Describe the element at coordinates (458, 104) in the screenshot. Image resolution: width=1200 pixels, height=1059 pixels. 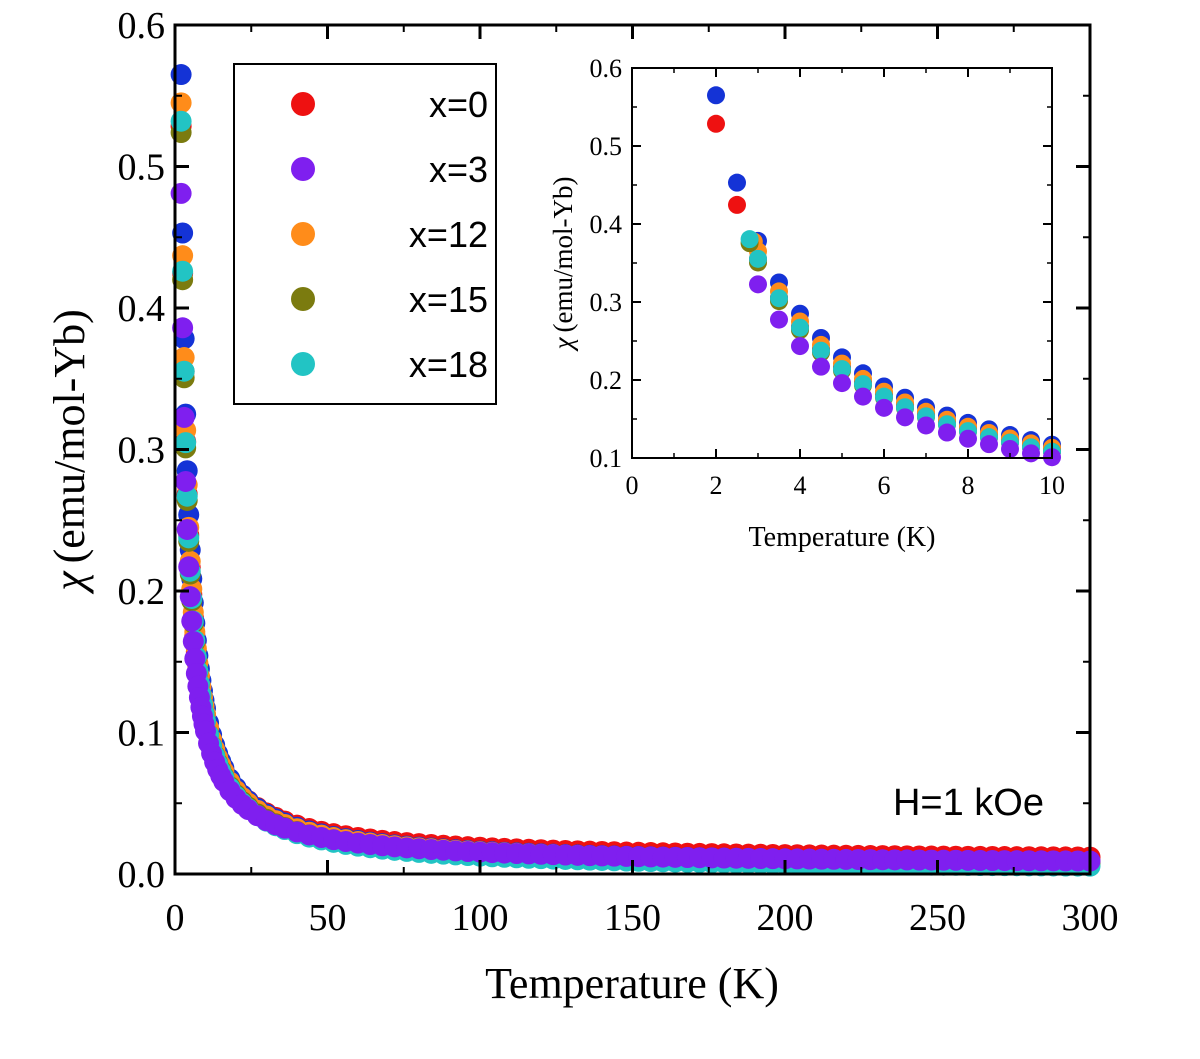
I see `legend-label: x=0` at that location.